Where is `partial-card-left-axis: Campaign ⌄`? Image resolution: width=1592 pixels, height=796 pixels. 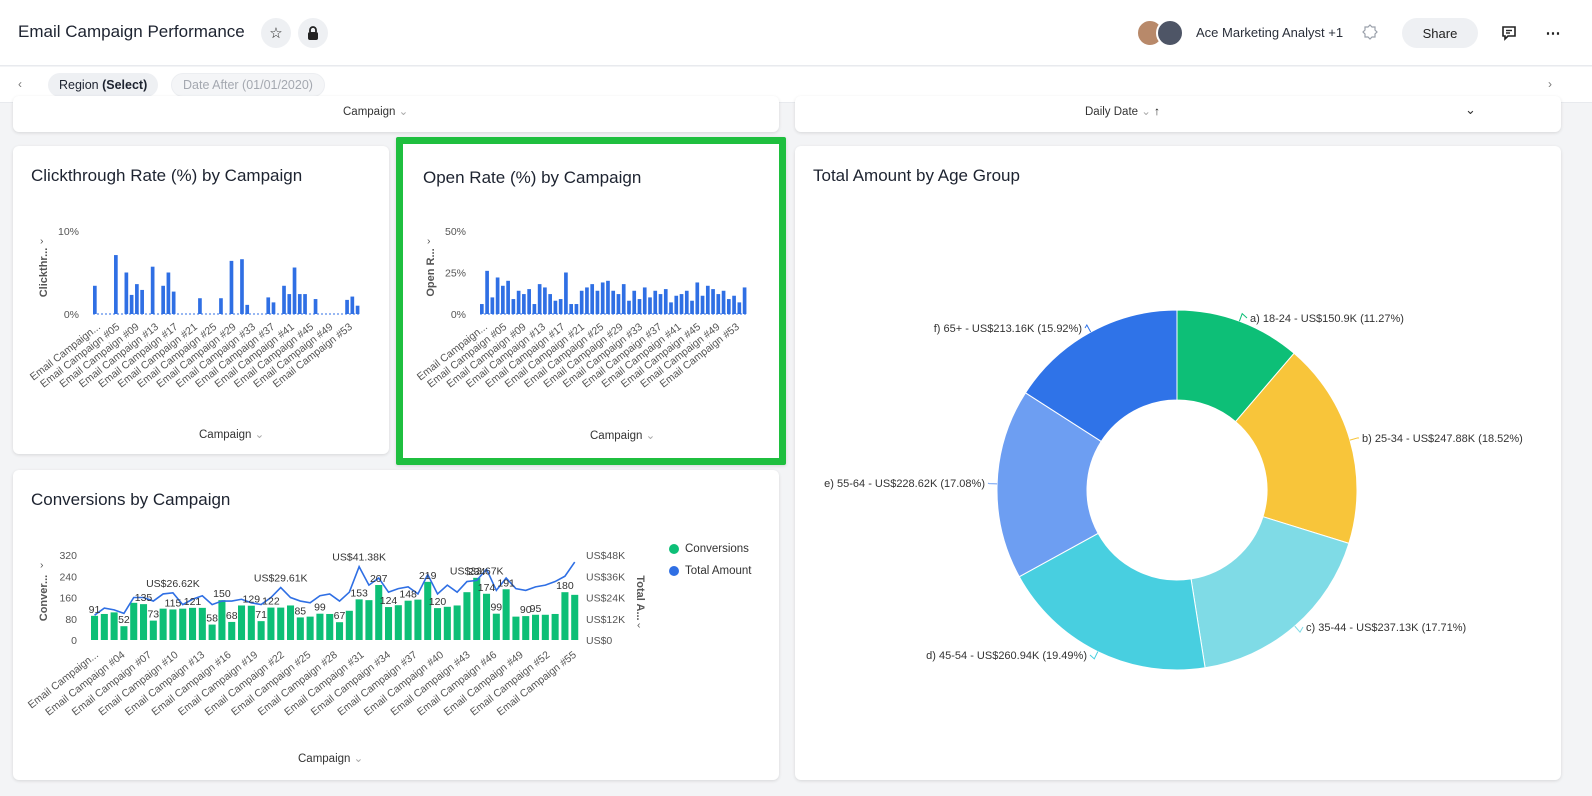
partial-card-left-axis: Campaign ⌄ is located at coordinates (375, 111).